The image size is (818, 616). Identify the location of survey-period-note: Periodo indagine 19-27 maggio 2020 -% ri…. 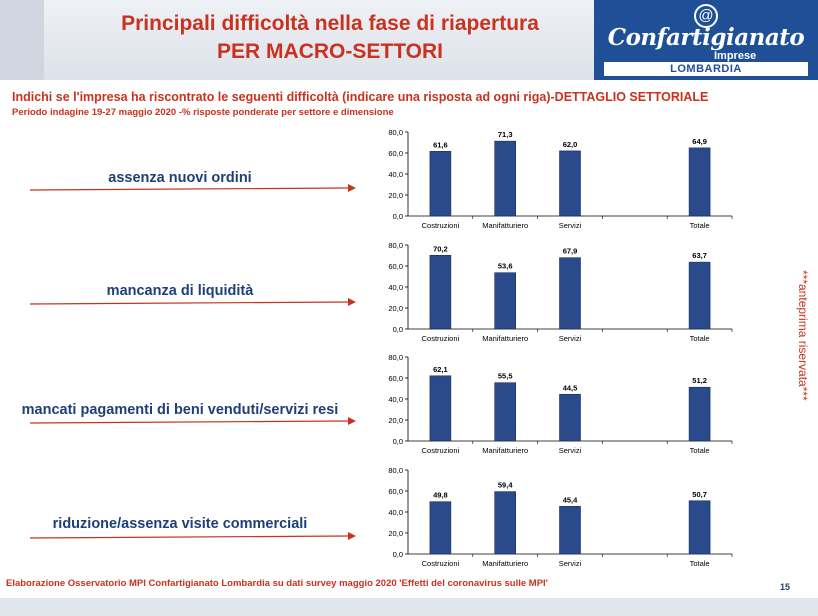
(203, 112).